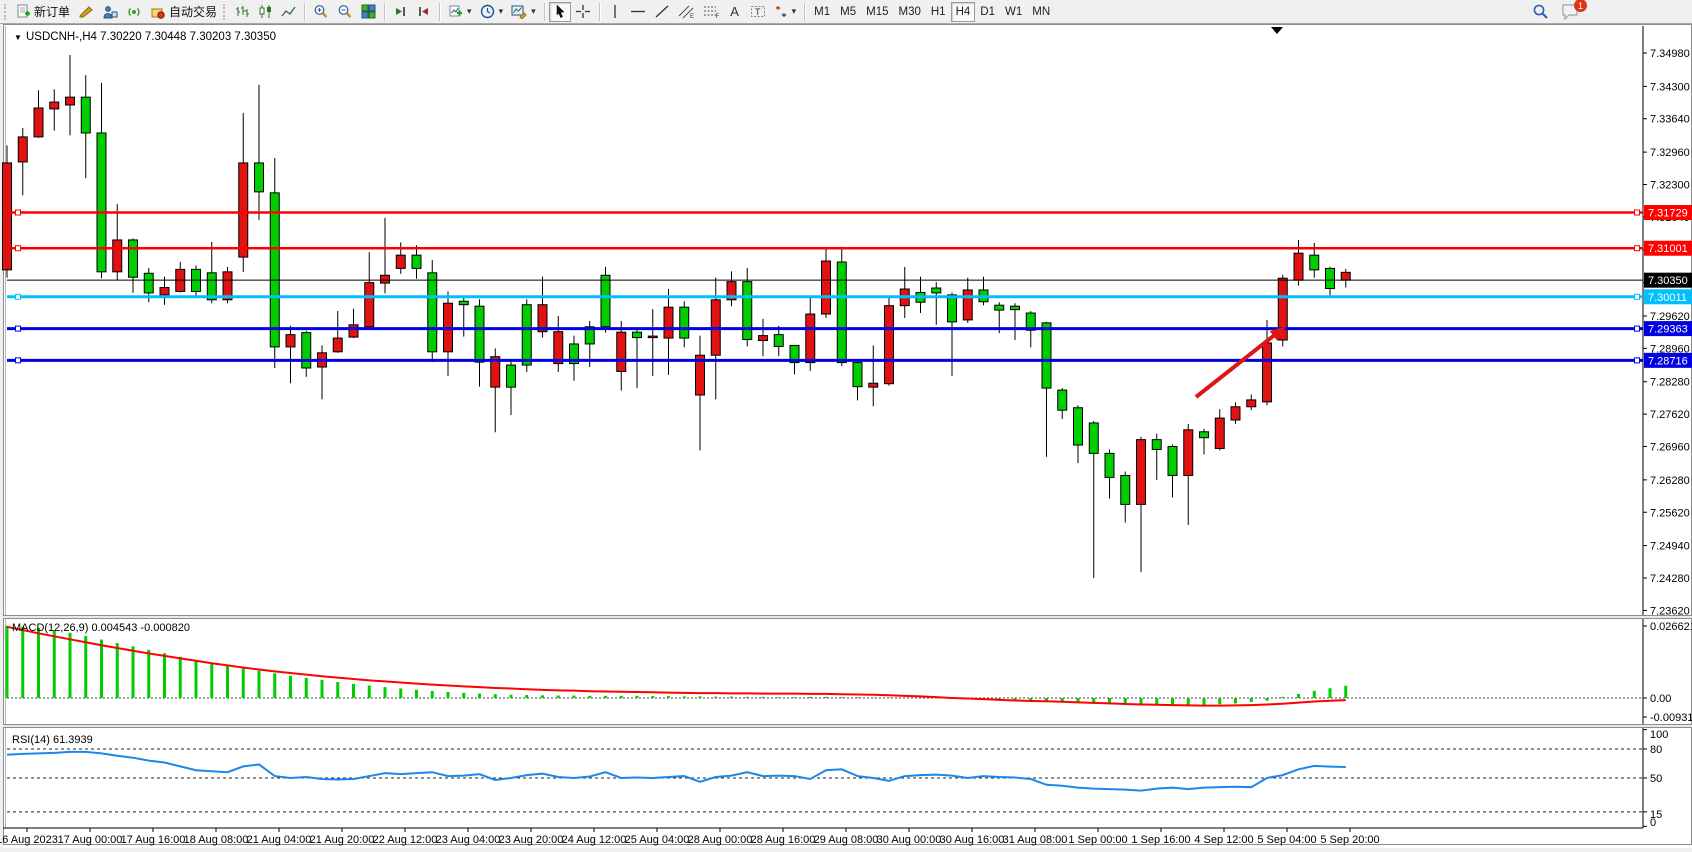 This screenshot has height=852, width=1692. What do you see at coordinates (909, 11) in the screenshot?
I see `timeframe-button-M30: M30` at bounding box center [909, 11].